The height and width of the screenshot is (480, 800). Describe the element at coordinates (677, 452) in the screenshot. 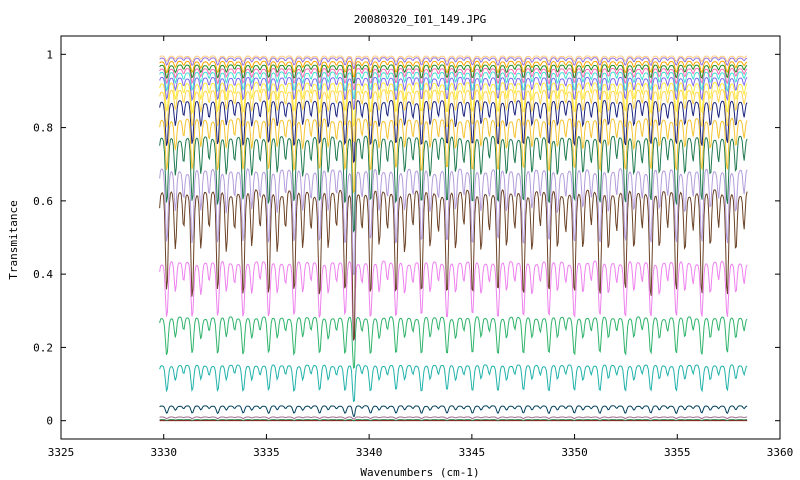

I see `x-tick-label: 3355` at that location.